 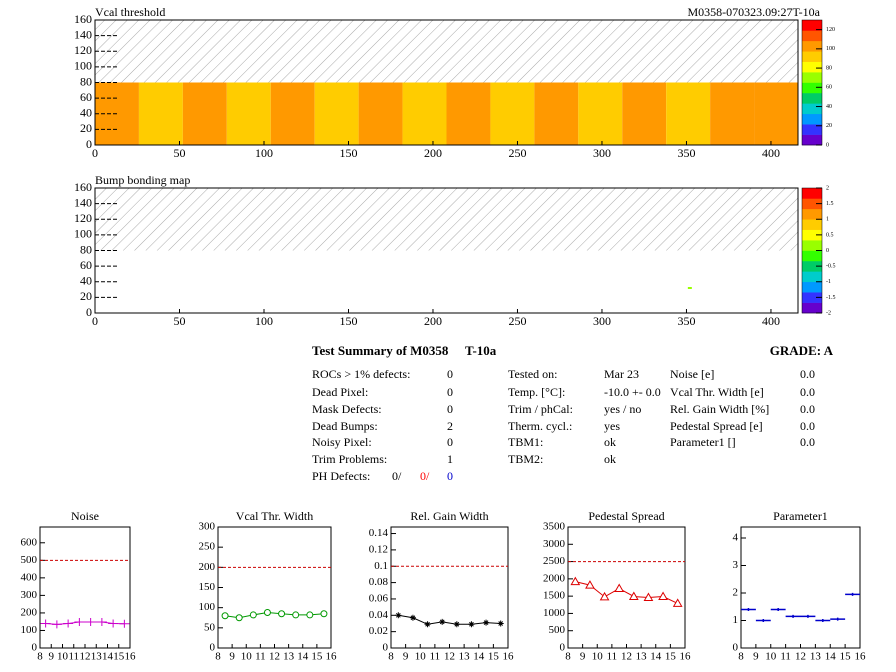 What do you see at coordinates (830, 235) in the screenshot?
I see `z-tick-label: 0.5` at bounding box center [830, 235].